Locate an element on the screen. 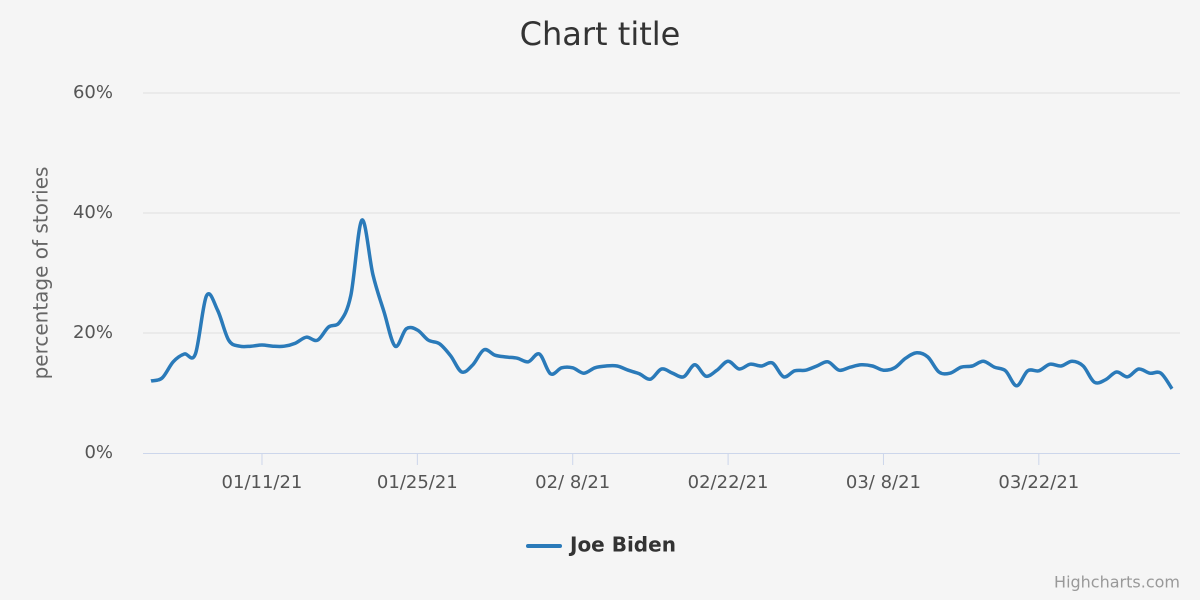 Image resolution: width=1200 pixels, height=600 pixels. y-tick-label: 40% is located at coordinates (93, 212).